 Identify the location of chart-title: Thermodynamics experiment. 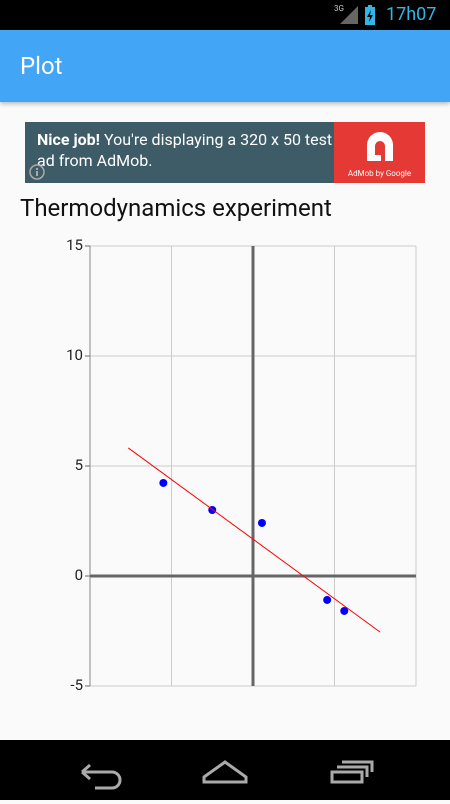
(176, 208).